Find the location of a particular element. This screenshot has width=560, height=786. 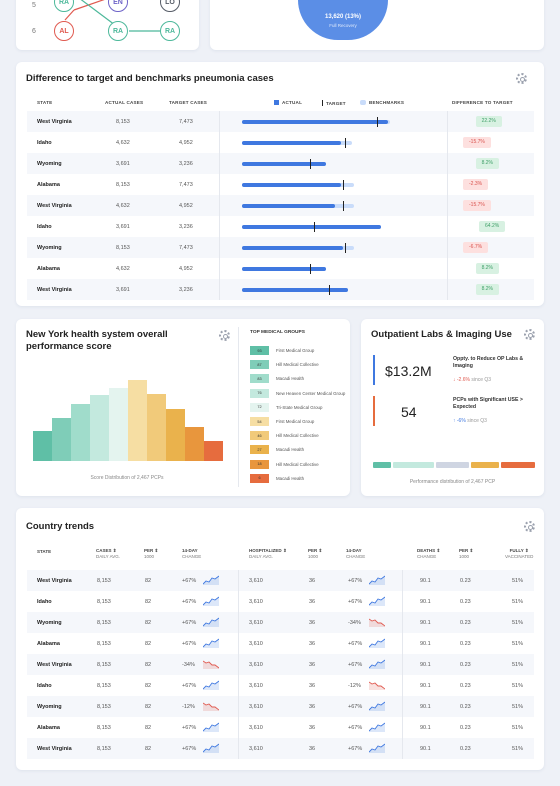

metric-label: Oppty. to Reduce OP Labs & Imaging is located at coordinates (488, 362).